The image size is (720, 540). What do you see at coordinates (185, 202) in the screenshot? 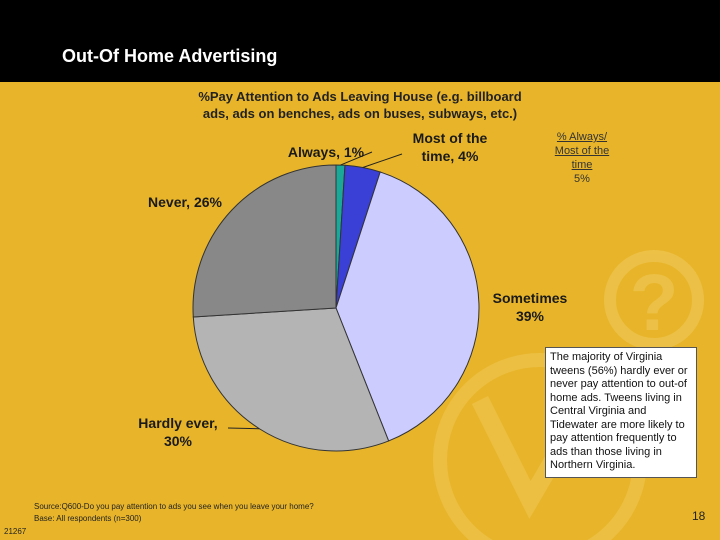
I see `slice-label-never-1: Never, 26%` at bounding box center [185, 202].